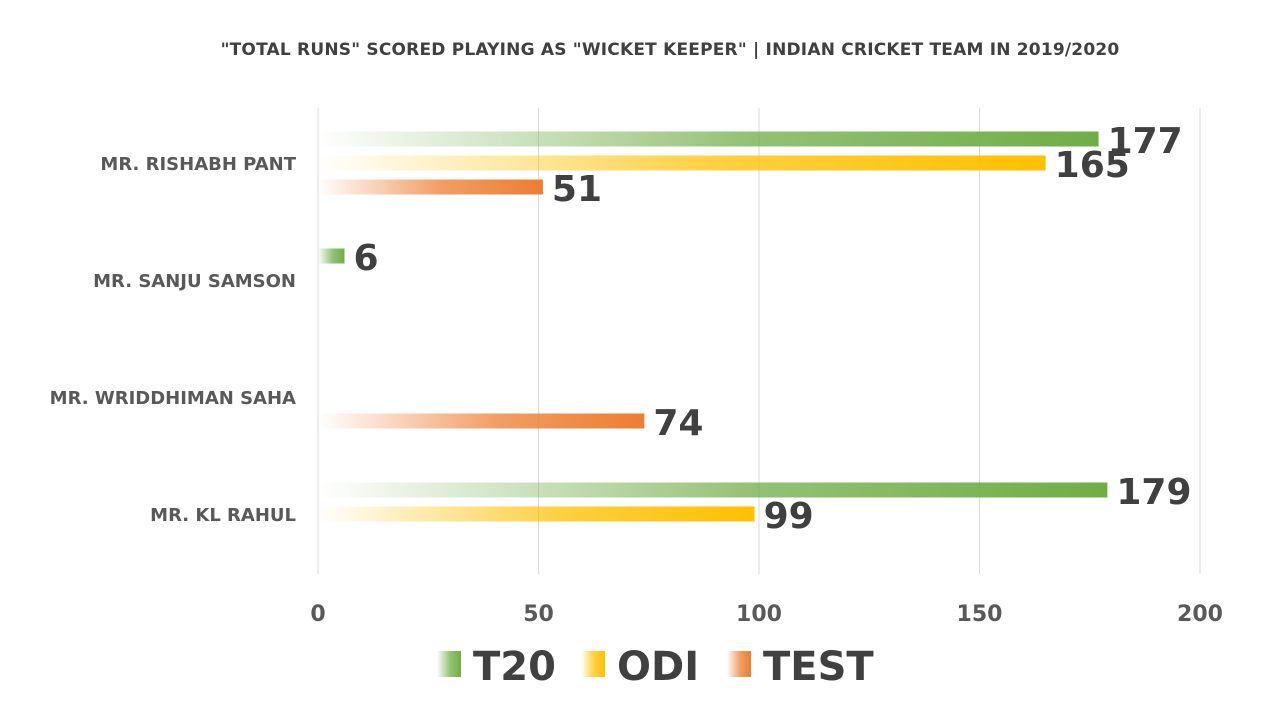 This screenshot has height=720, width=1280. Describe the element at coordinates (1145, 141) in the screenshot. I see `data-label-t20-mr-rishabh-pant: 177` at that location.